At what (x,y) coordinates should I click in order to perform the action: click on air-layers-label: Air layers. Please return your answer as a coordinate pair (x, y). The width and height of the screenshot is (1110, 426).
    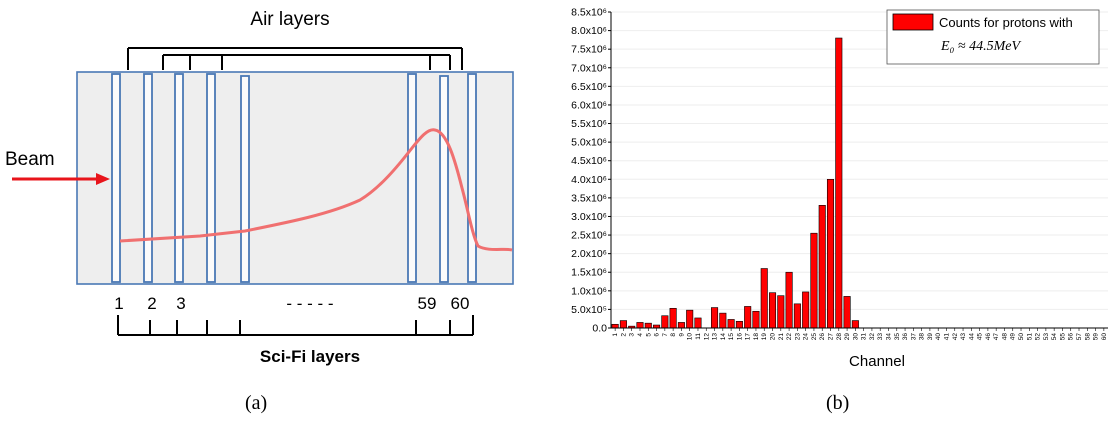
    Looking at the image, I should click on (289, 19).